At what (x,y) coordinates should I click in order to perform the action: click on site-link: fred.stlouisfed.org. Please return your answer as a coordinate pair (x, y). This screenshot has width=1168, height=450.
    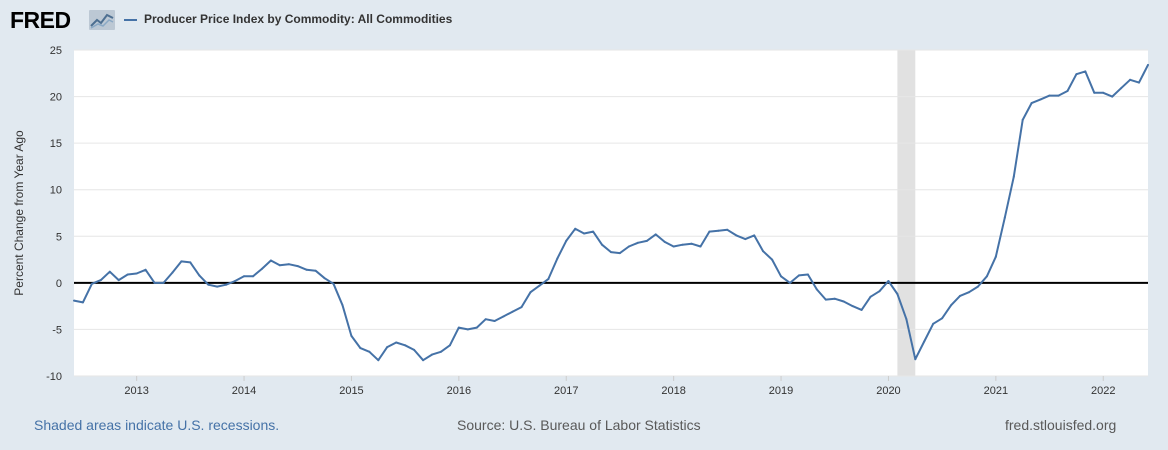
    Looking at the image, I should click on (1061, 425).